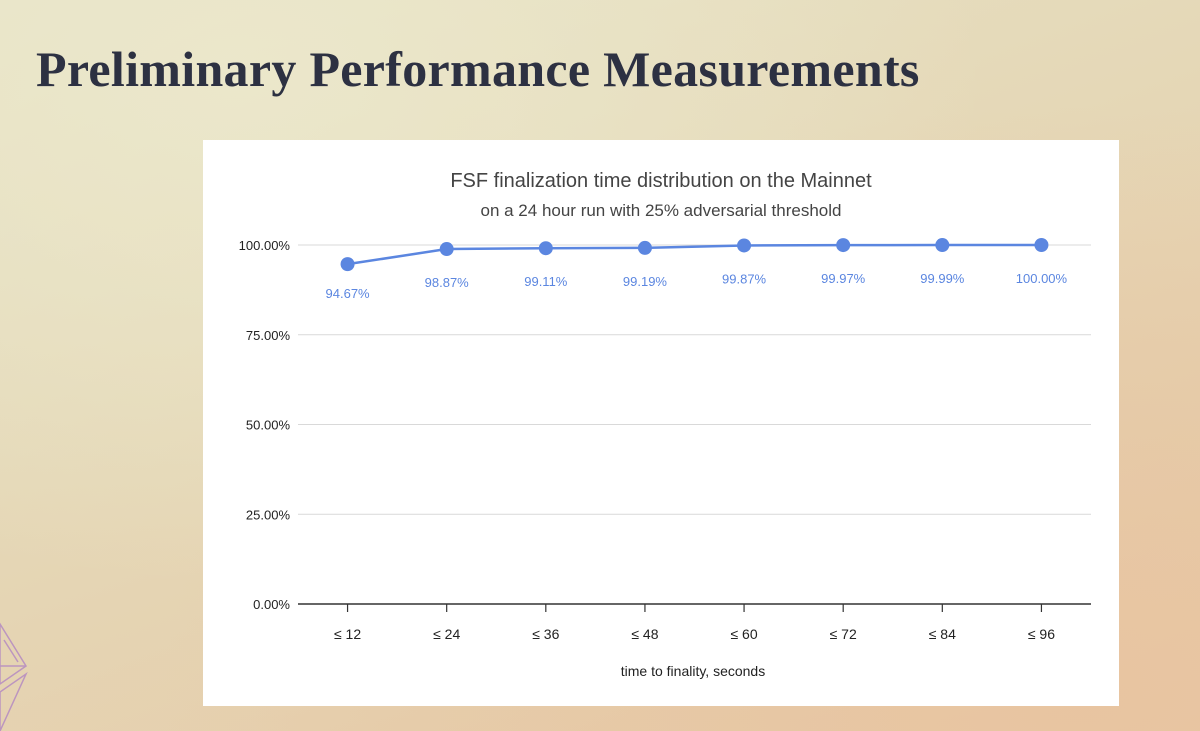 The width and height of the screenshot is (1200, 731). What do you see at coordinates (447, 282) in the screenshot?
I see `data-label: 98.87%` at bounding box center [447, 282].